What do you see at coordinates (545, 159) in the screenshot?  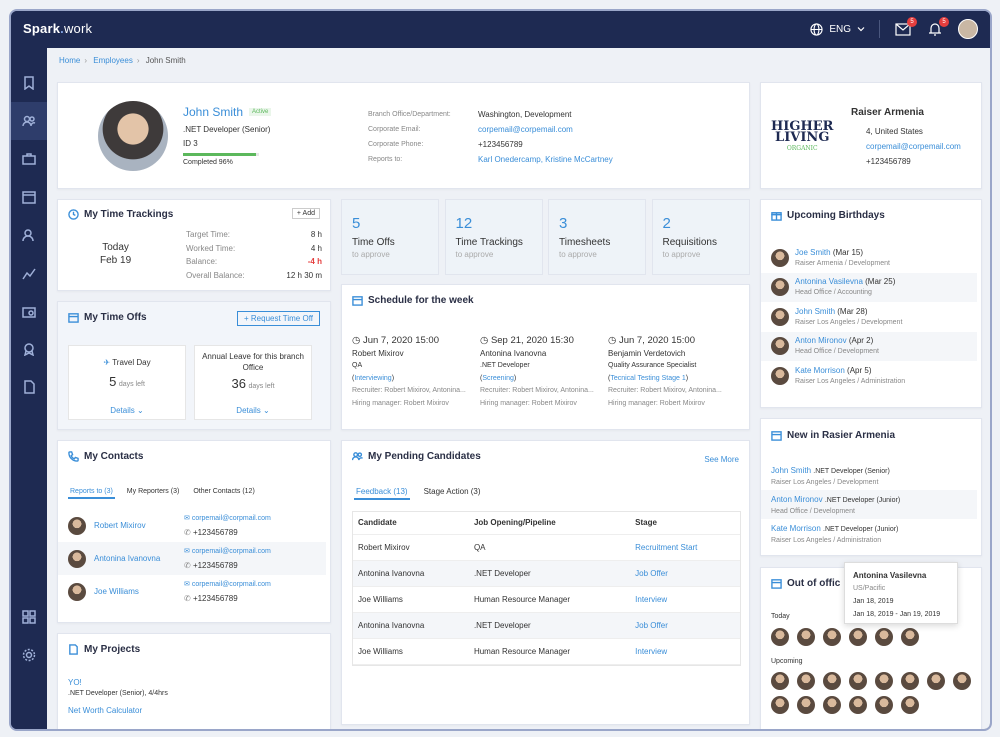 I see `reports-link: Karl Onedercamp, Kristine McCartney` at bounding box center [545, 159].